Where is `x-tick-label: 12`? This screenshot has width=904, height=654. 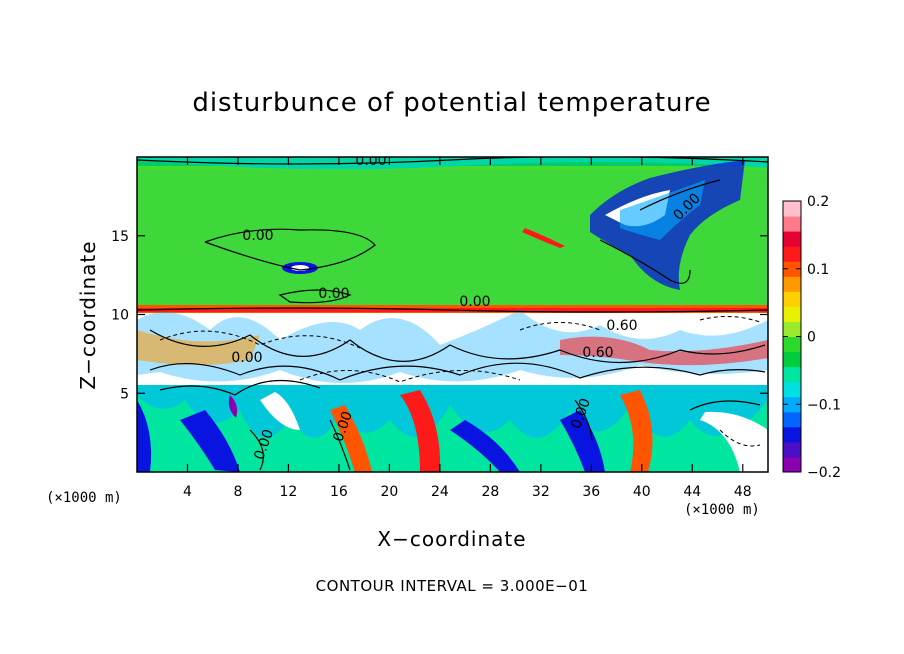
x-tick-label: 12 is located at coordinates (289, 492).